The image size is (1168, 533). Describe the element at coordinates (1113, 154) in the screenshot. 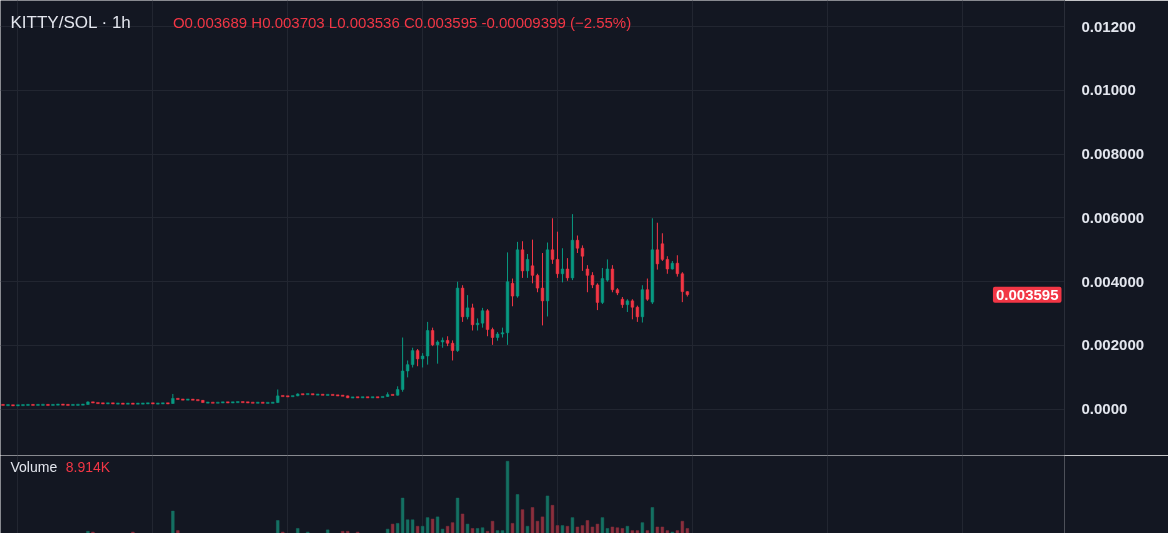

I see `y-tick-label: 0.008000` at that location.